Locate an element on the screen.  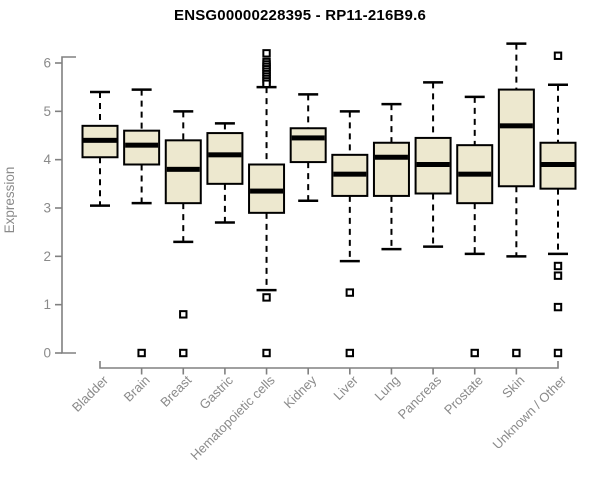
y-tick-label: 1 is located at coordinates (47, 304).